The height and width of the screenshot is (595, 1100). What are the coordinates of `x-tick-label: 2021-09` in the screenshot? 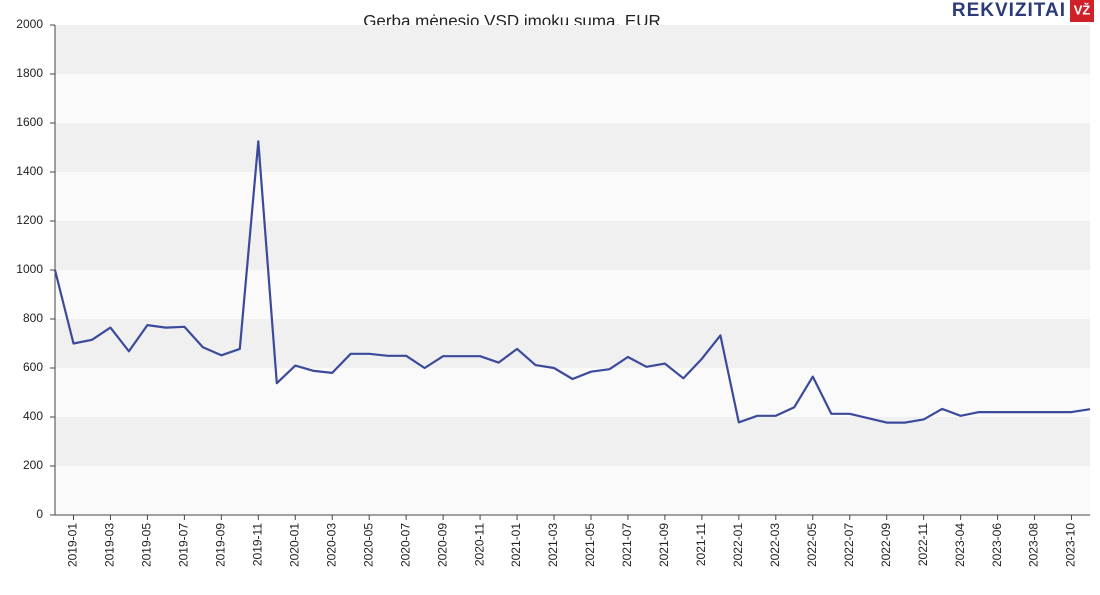 It's located at (664, 545).